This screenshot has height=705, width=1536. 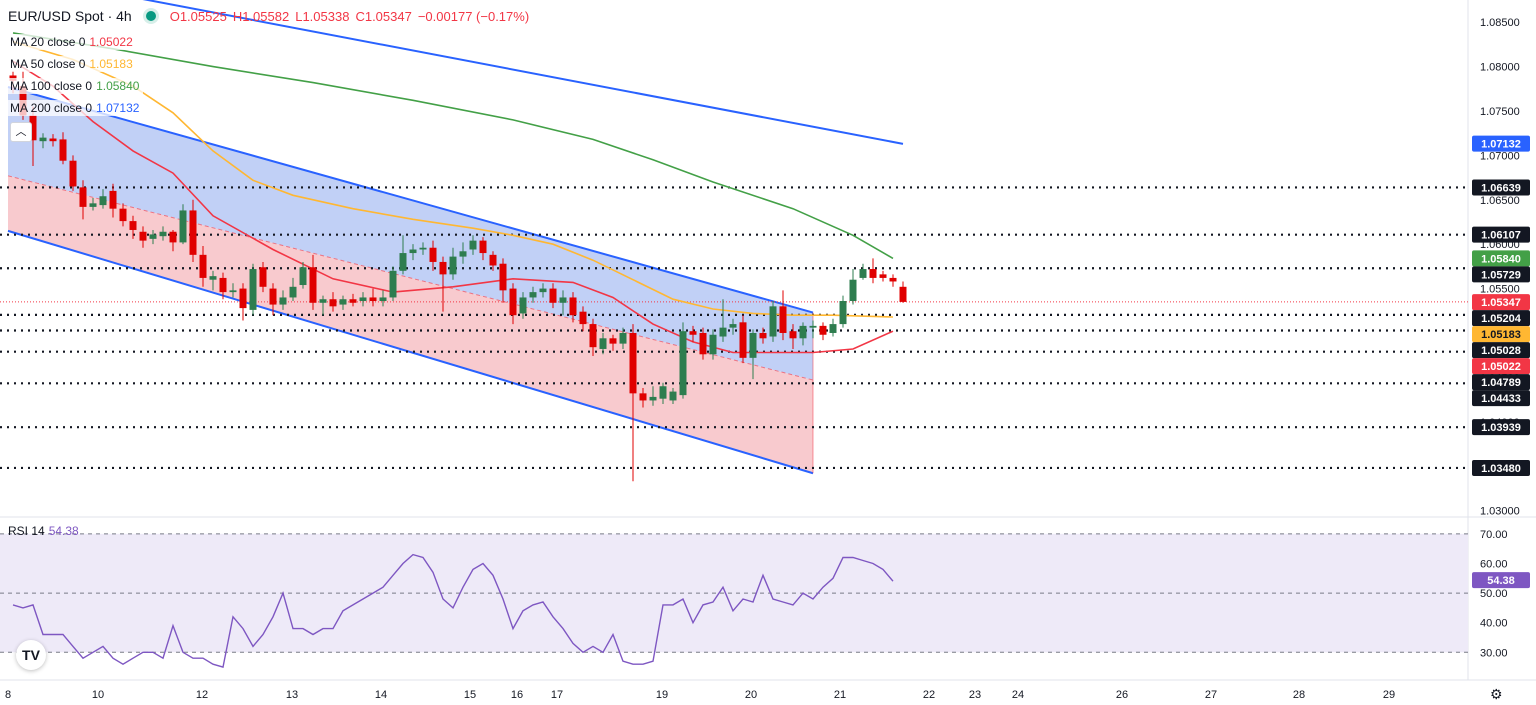 What do you see at coordinates (1501, 383) in the screenshot?
I see `price-label-1.04789: 1.04789` at bounding box center [1501, 383].